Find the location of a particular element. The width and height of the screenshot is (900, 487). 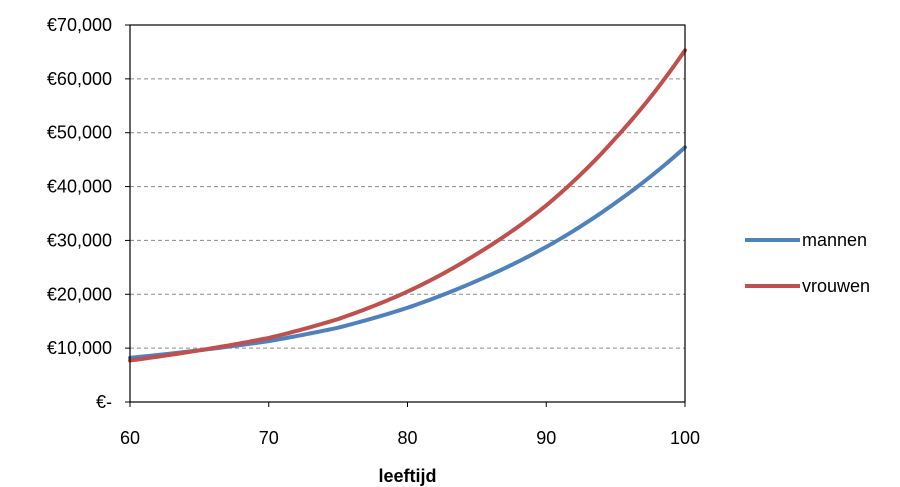

y-tick-label: €30,000 is located at coordinates (79, 240).